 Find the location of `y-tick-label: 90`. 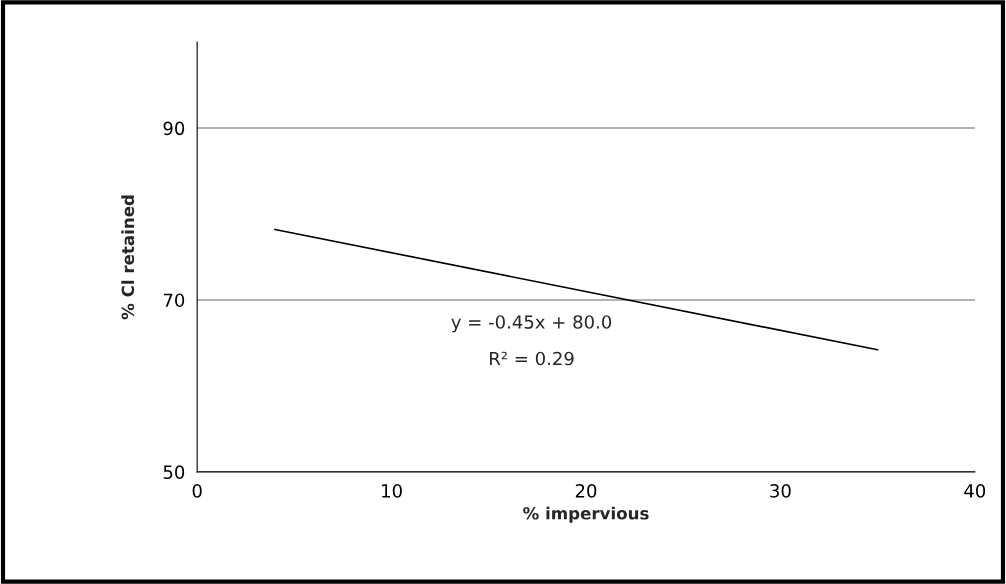

y-tick-label: 90 is located at coordinates (174, 128).